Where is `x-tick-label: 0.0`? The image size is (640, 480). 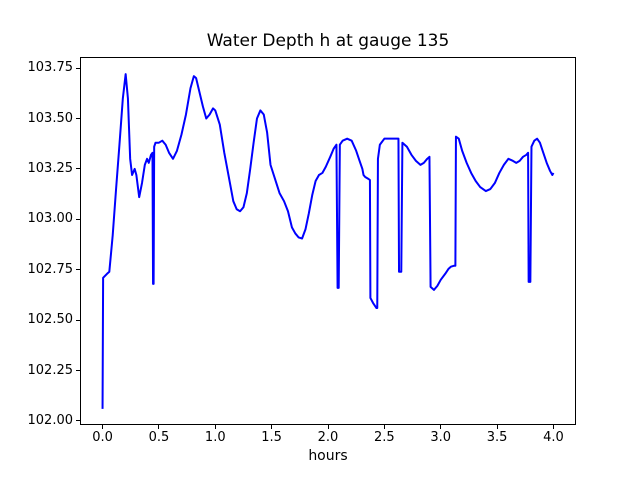 x-tick-label: 0.0 is located at coordinates (102, 437).